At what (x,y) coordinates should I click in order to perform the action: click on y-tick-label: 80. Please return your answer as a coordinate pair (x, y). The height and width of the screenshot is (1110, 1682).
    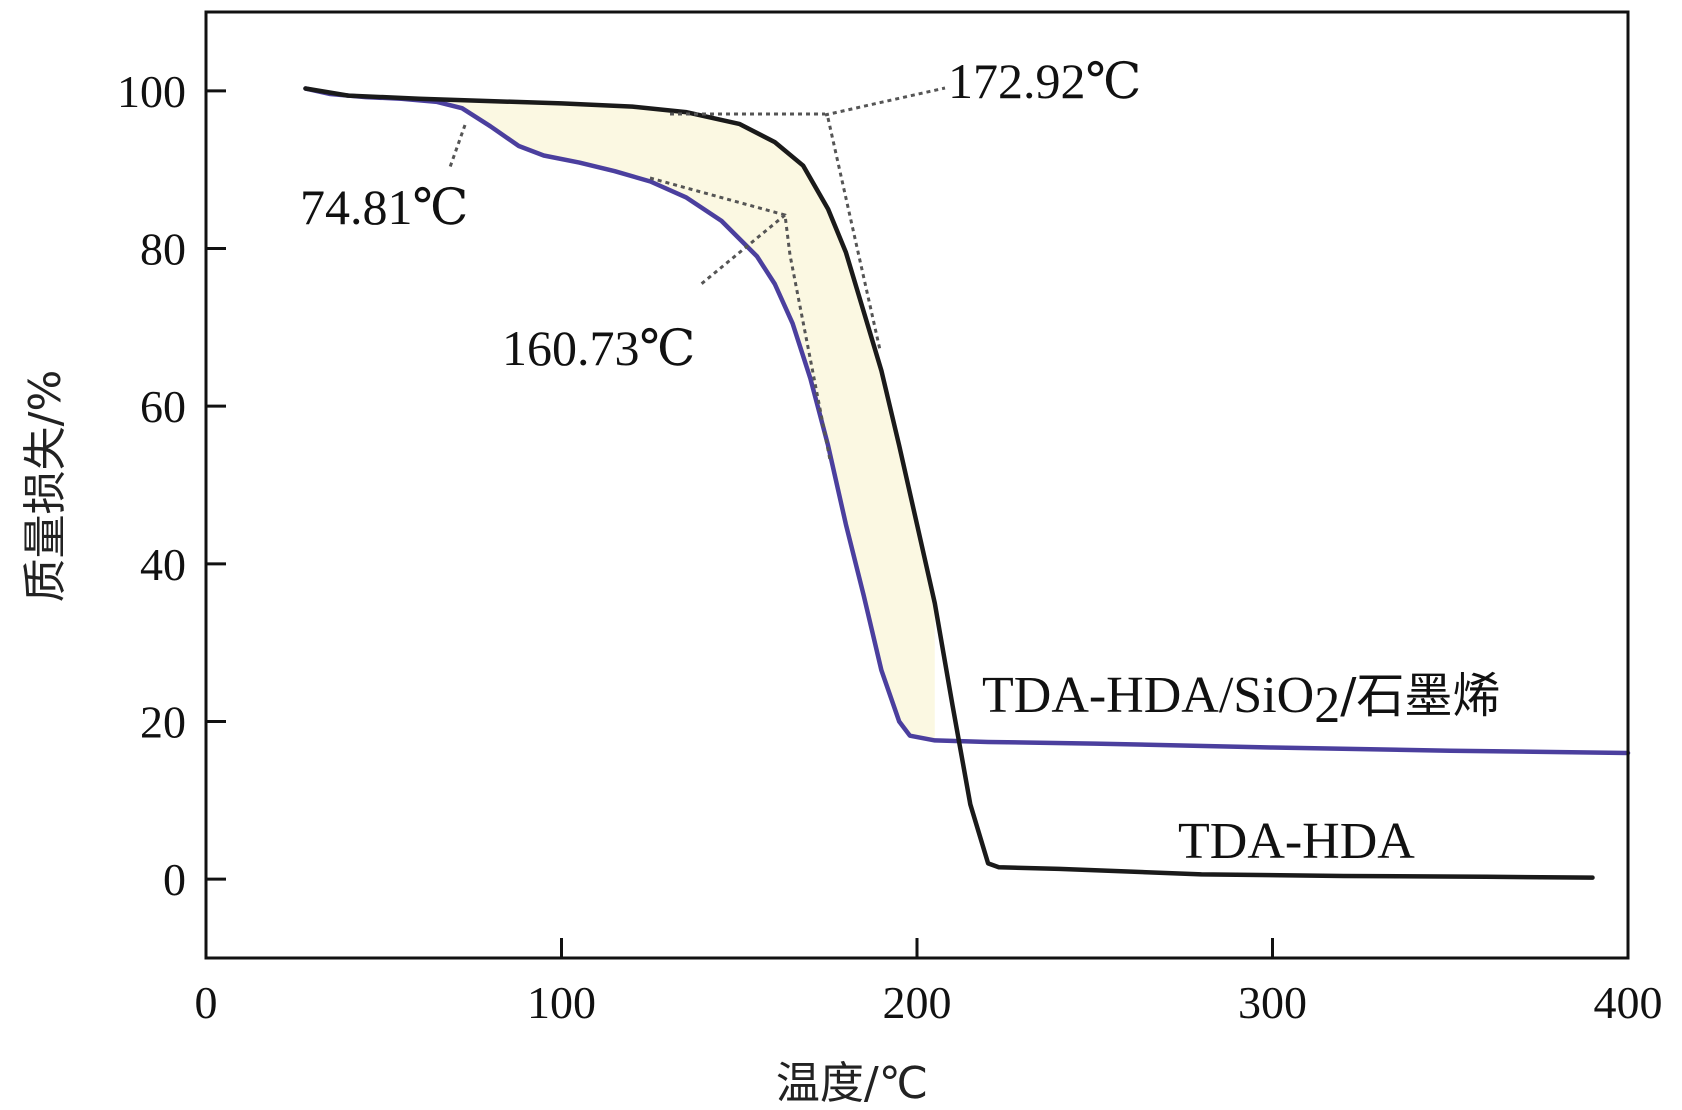
    Looking at the image, I should click on (163, 249).